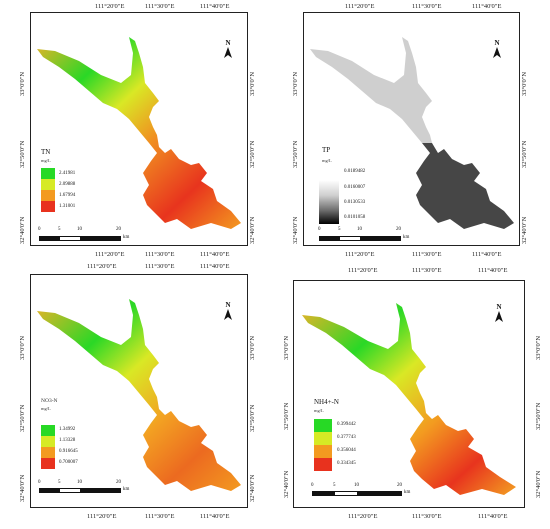 This screenshot has height=529, width=550. I want to click on reservoir-map-no3n, so click(139, 395).